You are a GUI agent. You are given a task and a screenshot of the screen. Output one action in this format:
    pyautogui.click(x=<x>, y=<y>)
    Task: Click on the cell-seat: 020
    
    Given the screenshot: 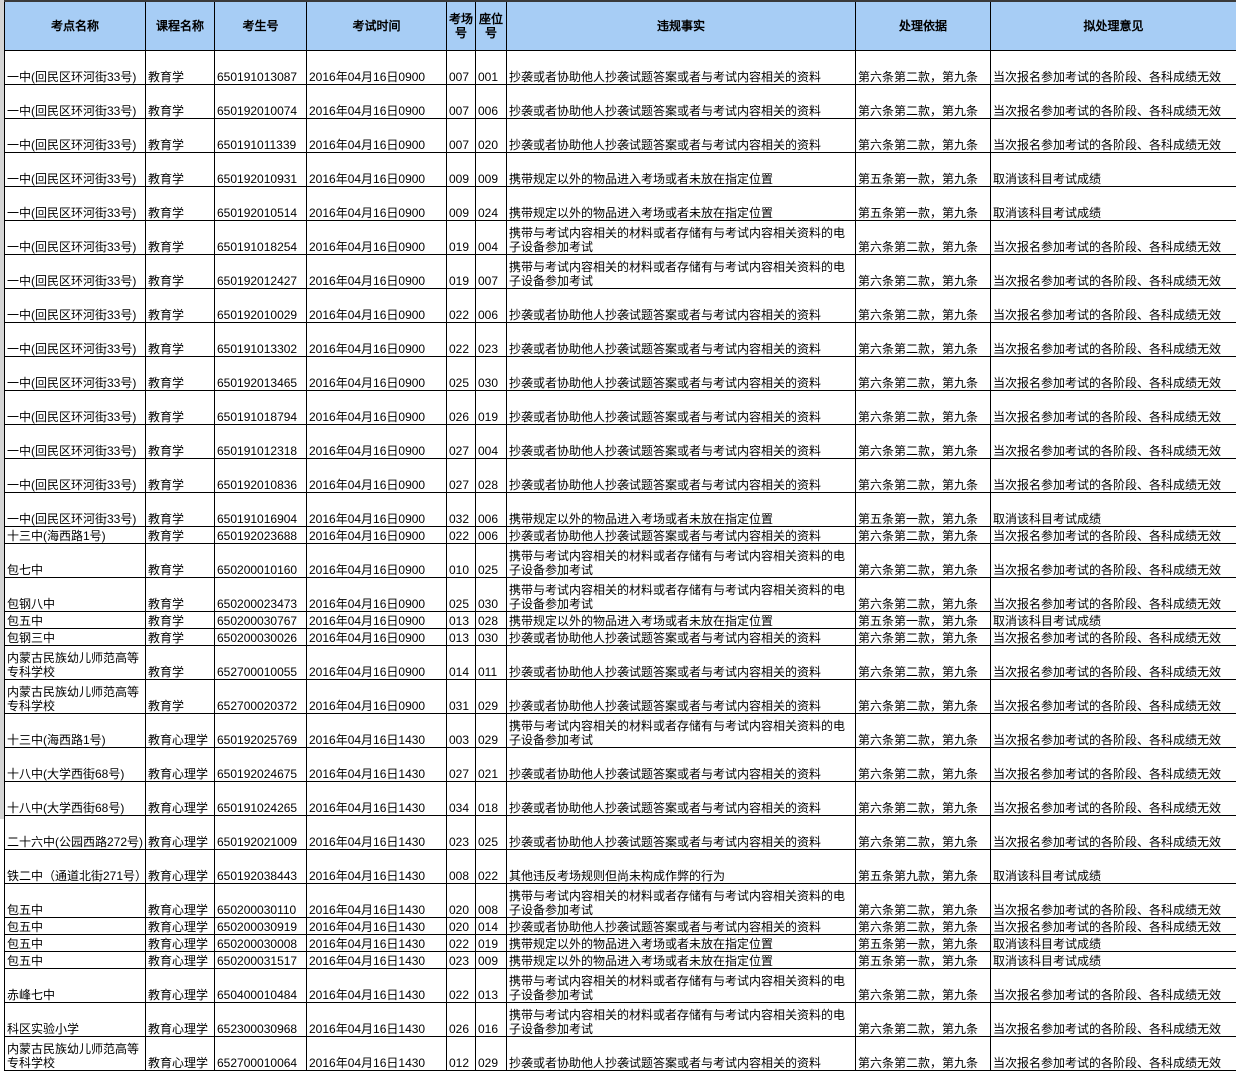 What is the action you would take?
    pyautogui.click(x=491, y=136)
    